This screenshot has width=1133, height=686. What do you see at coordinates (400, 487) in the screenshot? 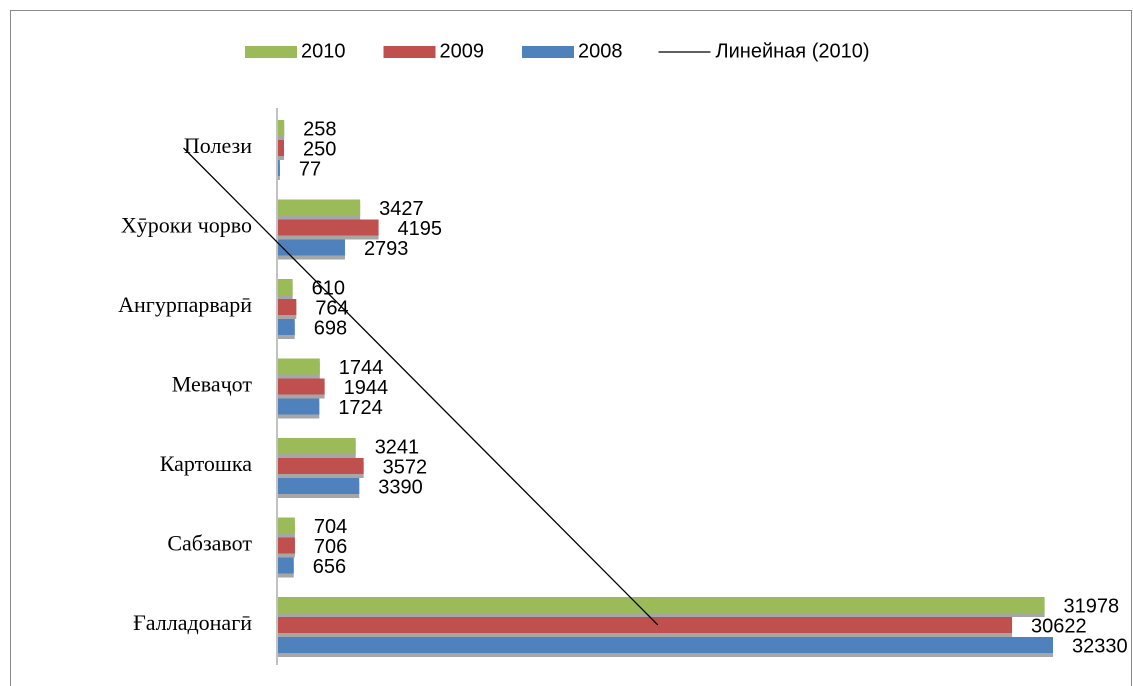
I see `value-label: 3390` at bounding box center [400, 487].